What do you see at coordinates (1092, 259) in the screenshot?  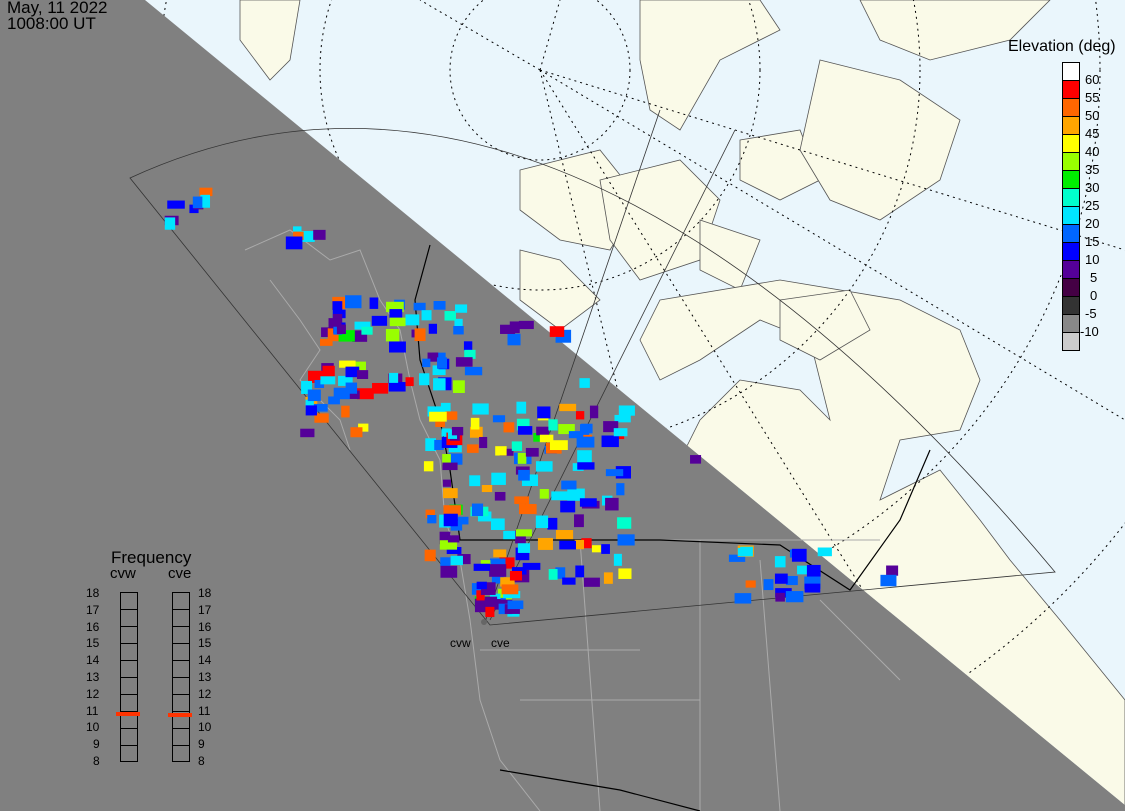 I see `legend-label: 10` at bounding box center [1092, 259].